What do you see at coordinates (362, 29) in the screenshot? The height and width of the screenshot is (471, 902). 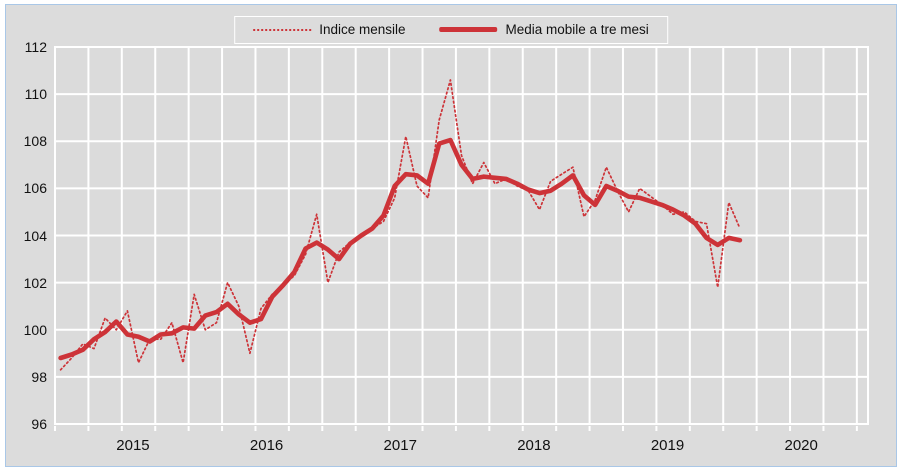 I see `legend-label-monthly-index: Indice mensile` at bounding box center [362, 29].